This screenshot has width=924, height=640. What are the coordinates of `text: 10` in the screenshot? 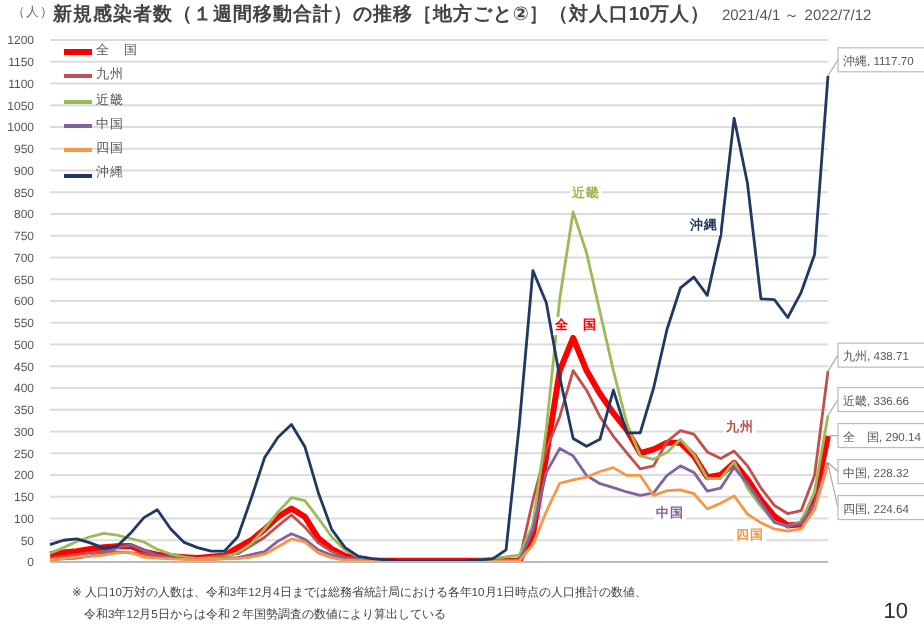 It's located at (895, 612).